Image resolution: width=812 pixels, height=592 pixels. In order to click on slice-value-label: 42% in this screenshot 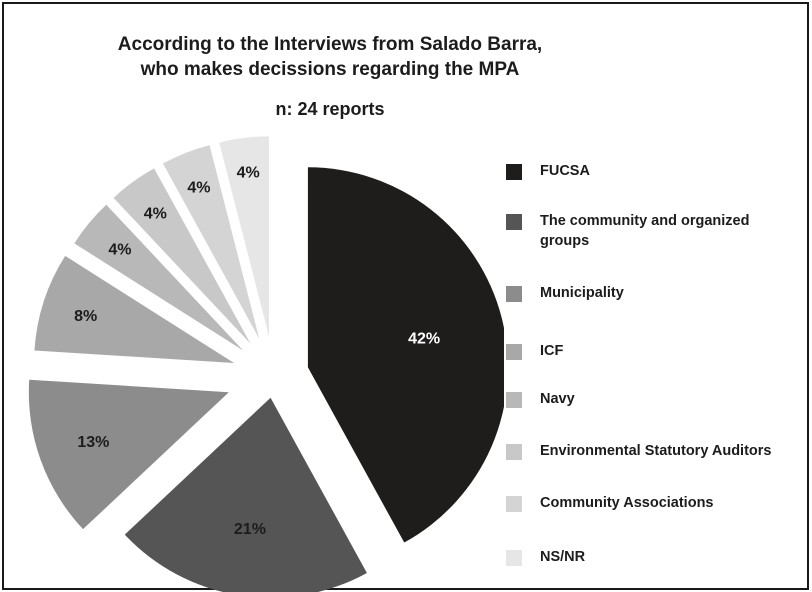, I will do `click(424, 338)`.